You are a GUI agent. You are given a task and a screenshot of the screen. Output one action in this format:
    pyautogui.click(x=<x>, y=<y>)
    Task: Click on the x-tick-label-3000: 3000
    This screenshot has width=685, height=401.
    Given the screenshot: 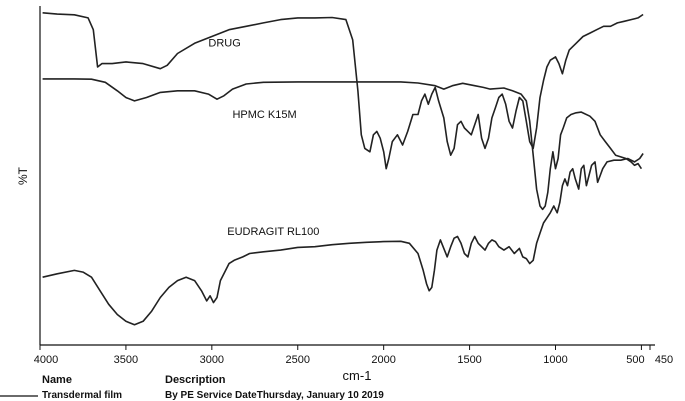 What is the action you would take?
    pyautogui.click(x=212, y=360)
    